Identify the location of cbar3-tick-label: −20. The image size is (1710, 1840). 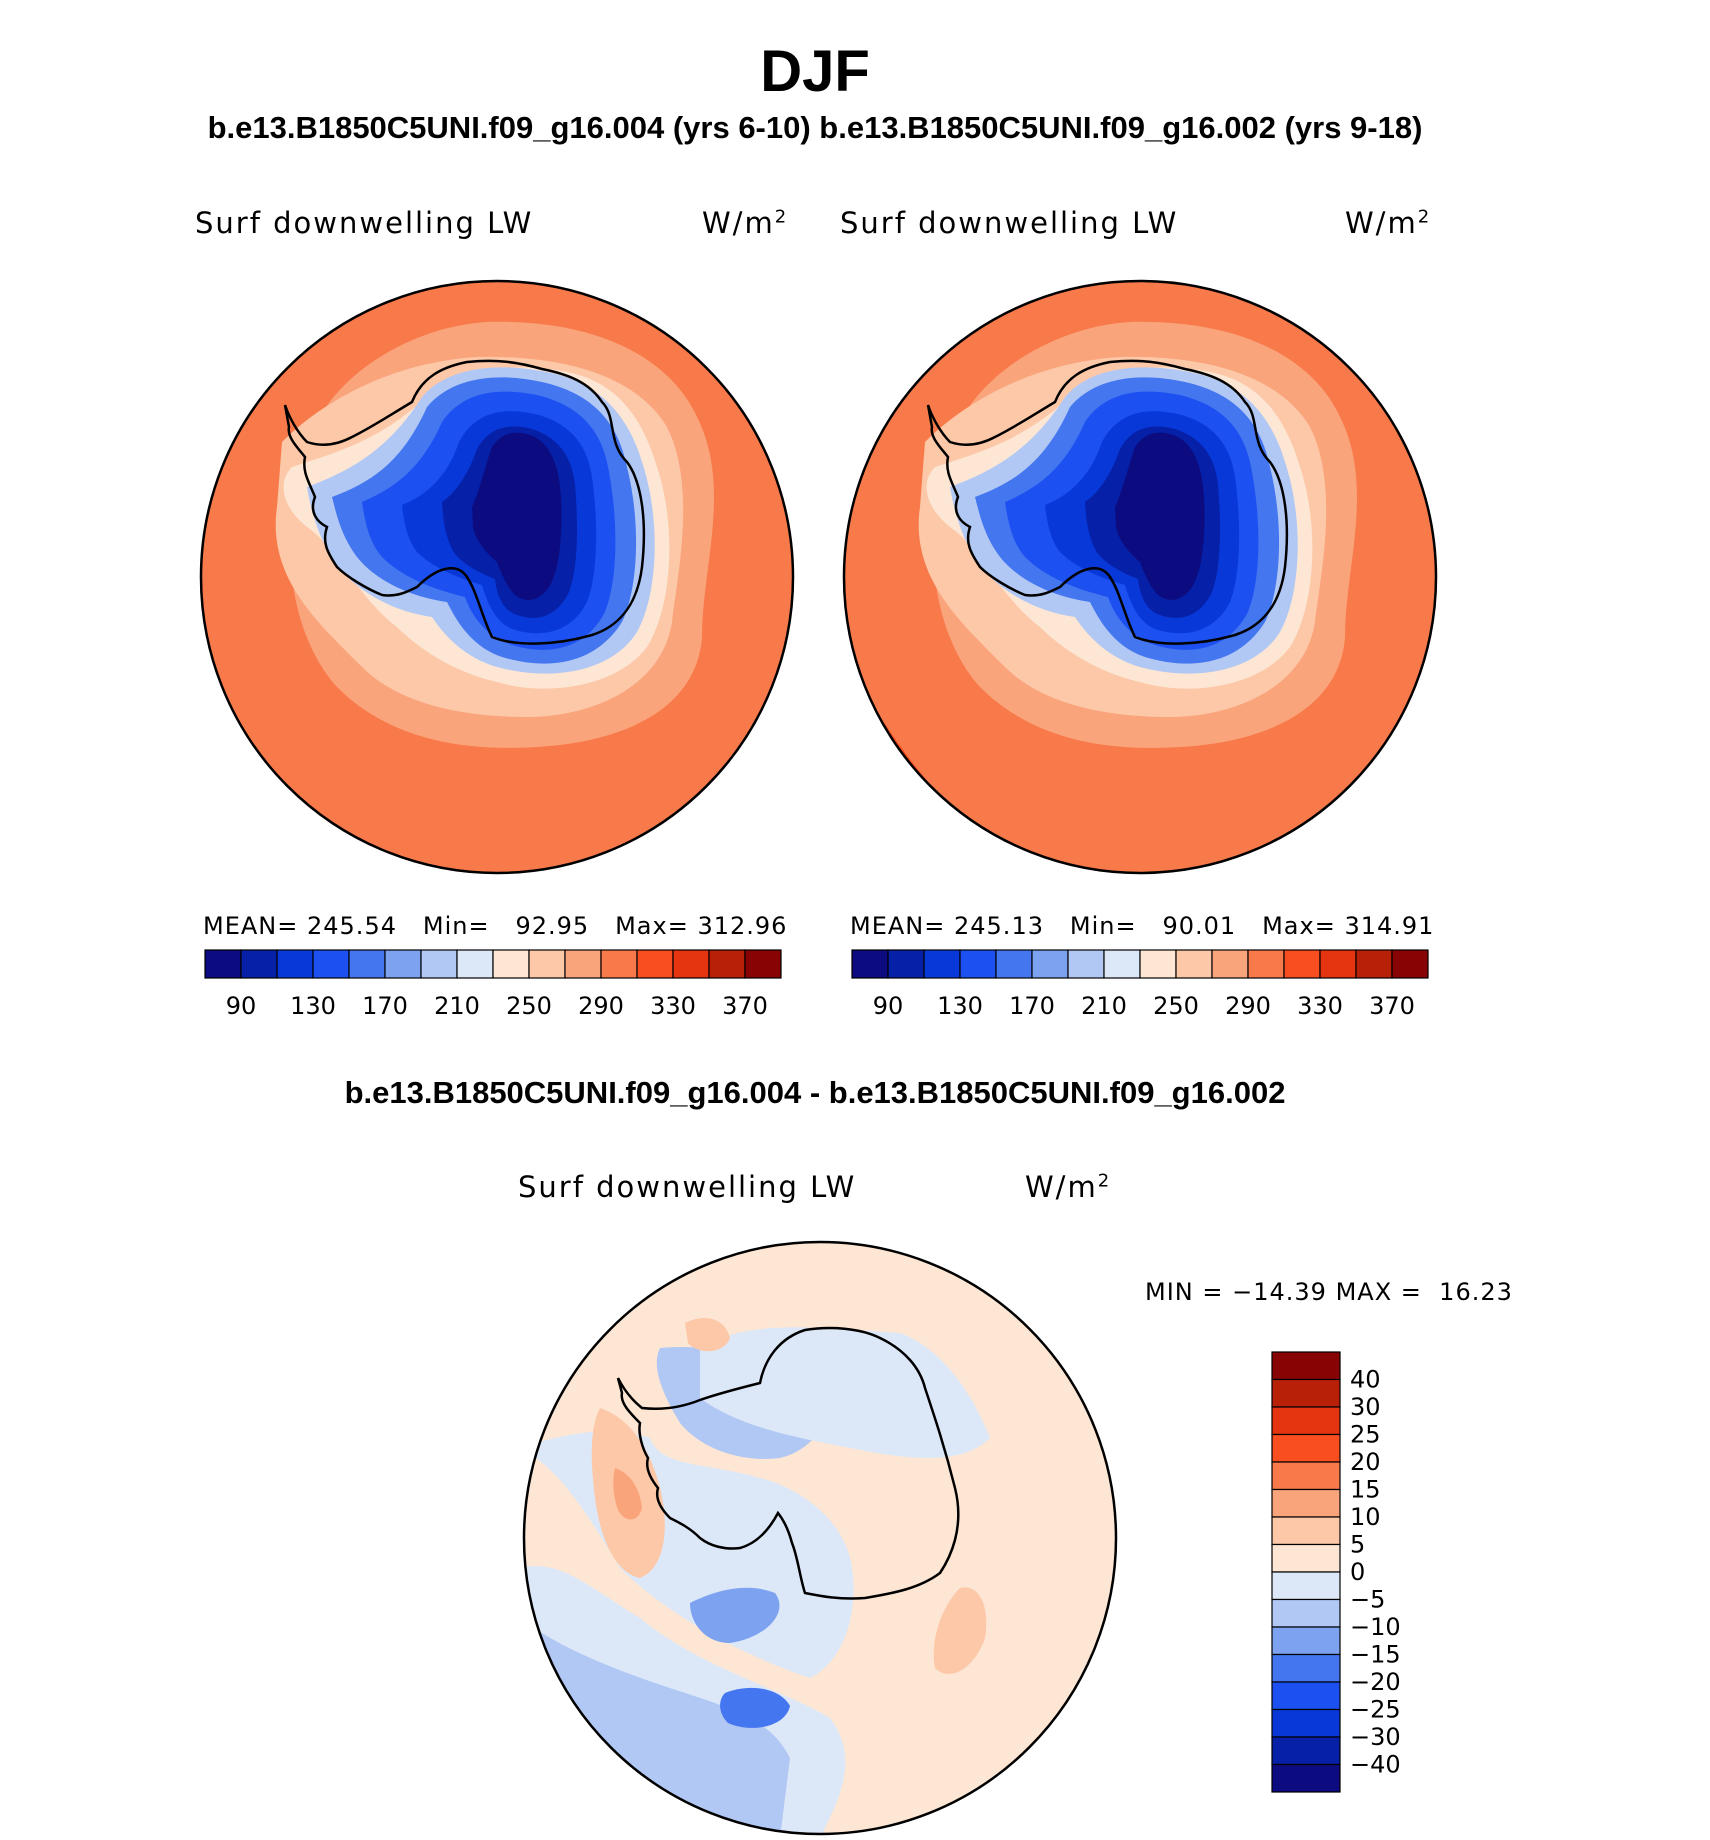
(1375, 1682).